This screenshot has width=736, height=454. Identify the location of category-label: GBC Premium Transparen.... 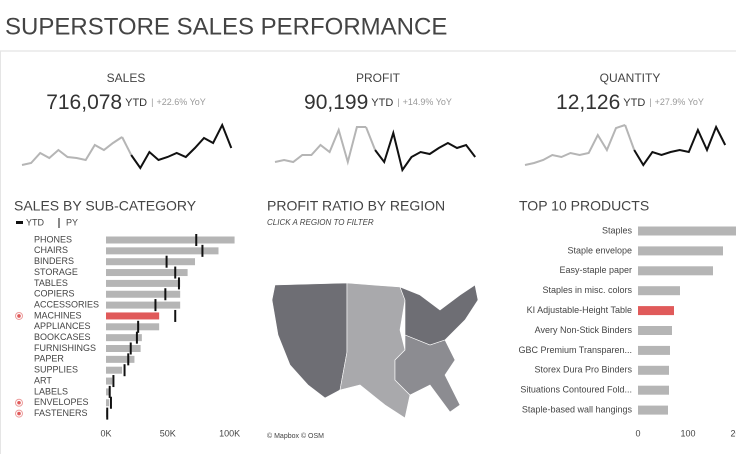
(575, 350).